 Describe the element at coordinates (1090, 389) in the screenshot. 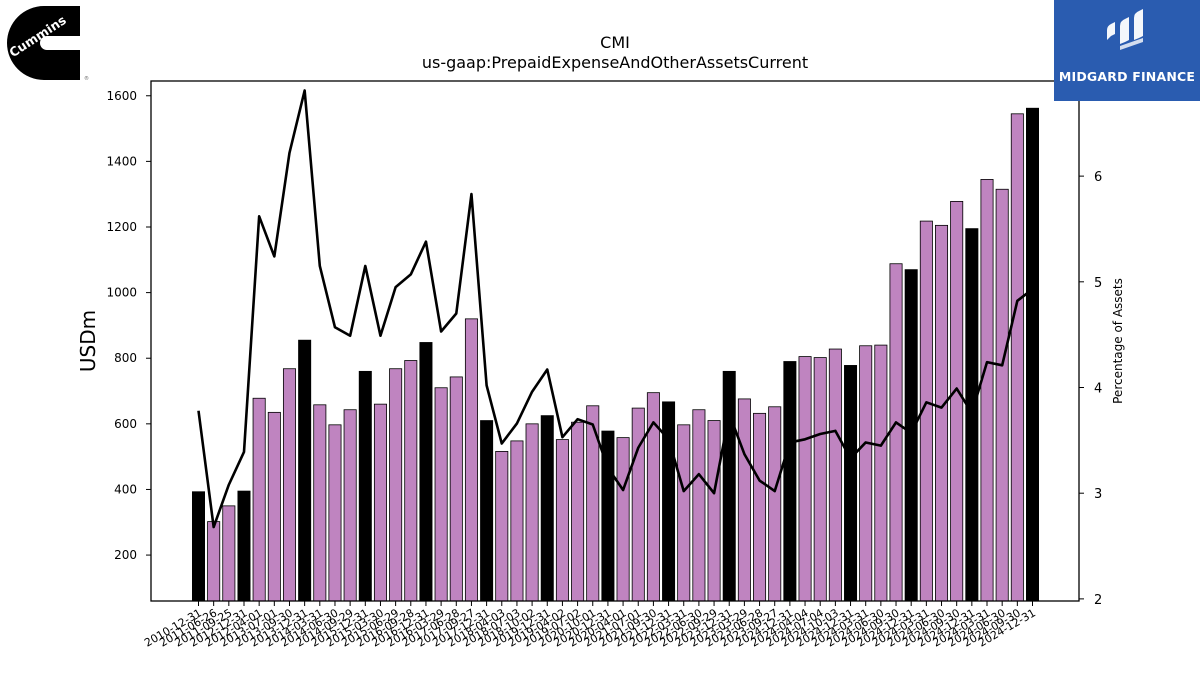

I see `y2-axis-ticks: 2 3 4 5 6` at that location.